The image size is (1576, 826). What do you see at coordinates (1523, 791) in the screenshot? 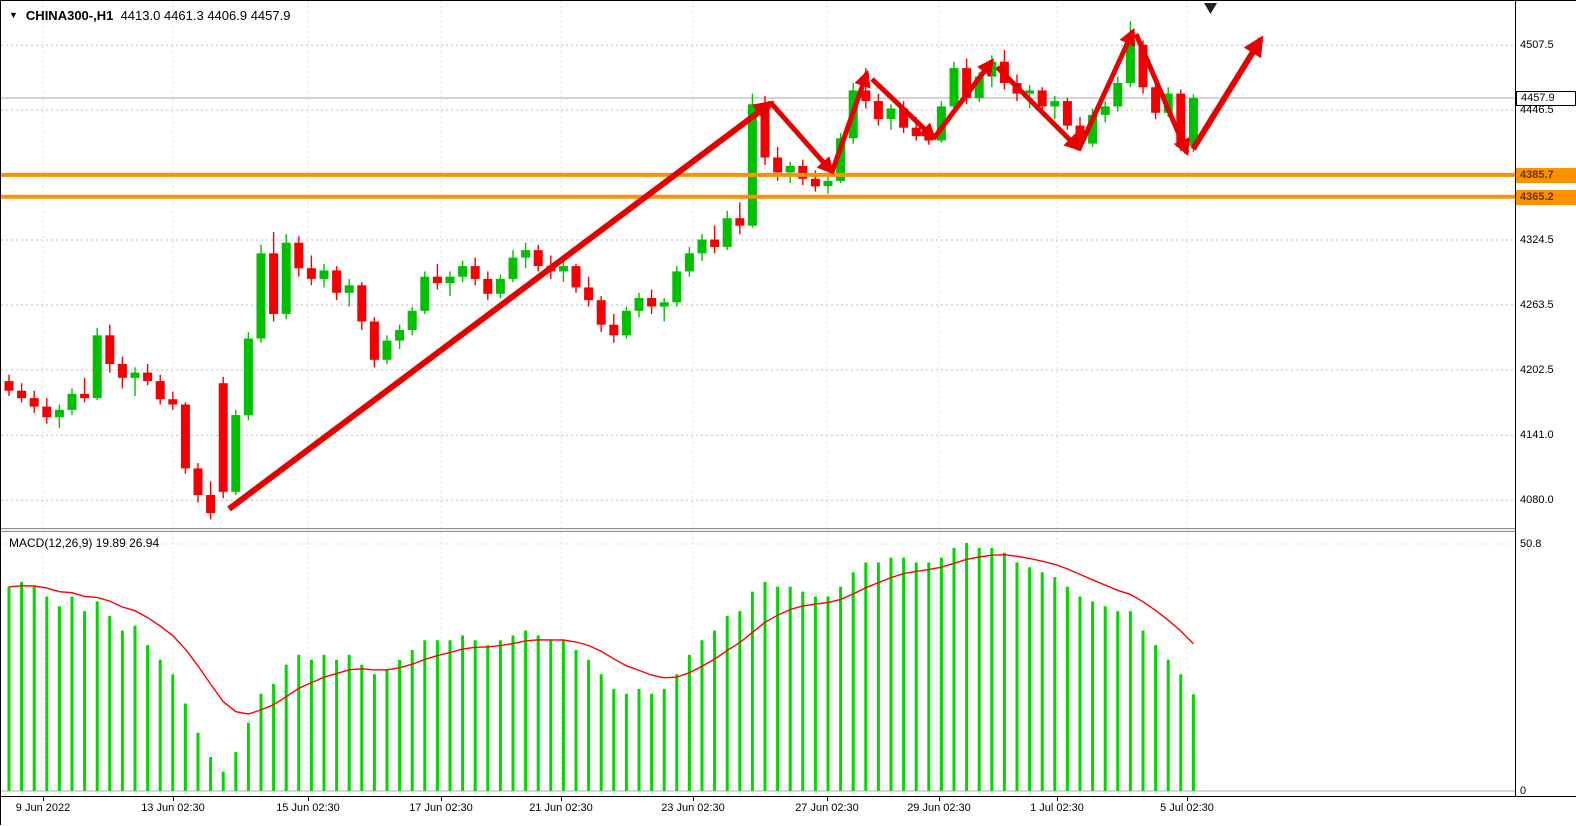
I see `macd-axis-zero-label: 0` at bounding box center [1523, 791].